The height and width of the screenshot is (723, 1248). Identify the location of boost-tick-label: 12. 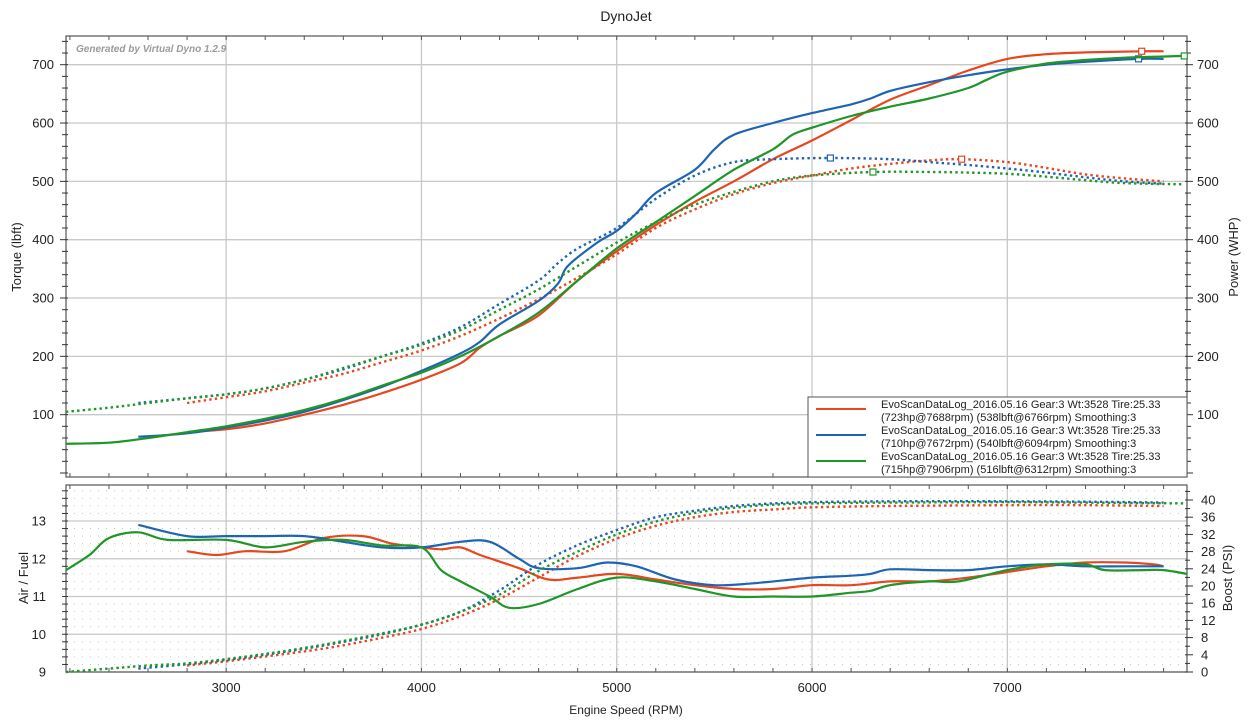
(1208, 620).